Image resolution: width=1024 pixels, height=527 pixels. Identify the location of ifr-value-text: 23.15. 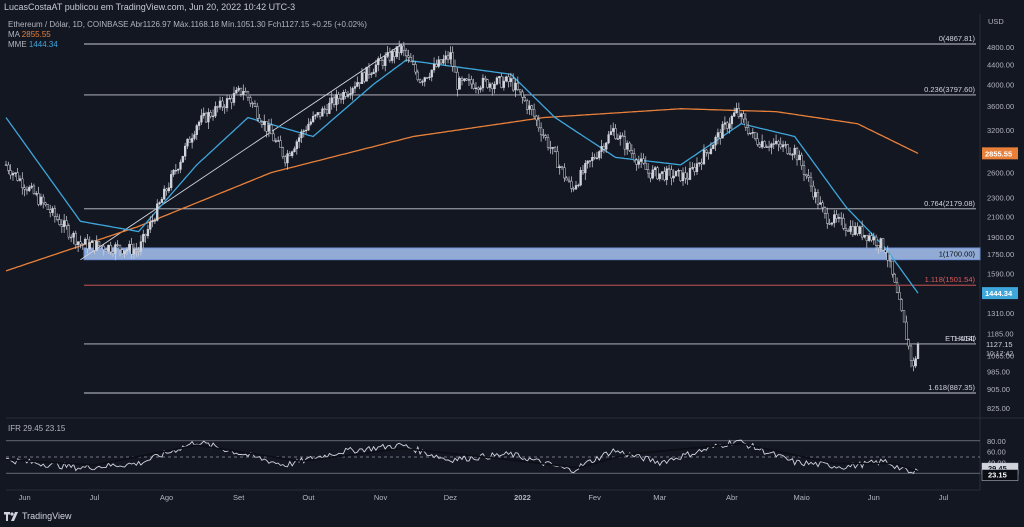
(997, 474).